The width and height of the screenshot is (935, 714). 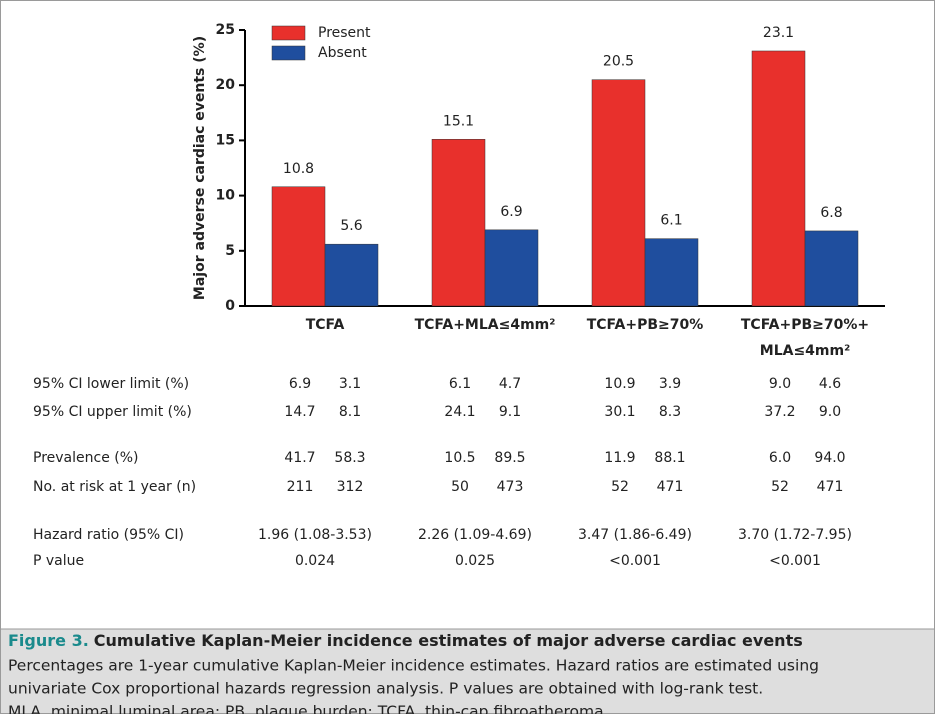 What do you see at coordinates (509, 458) in the screenshot?
I see `table-cell: 89.5` at bounding box center [509, 458].